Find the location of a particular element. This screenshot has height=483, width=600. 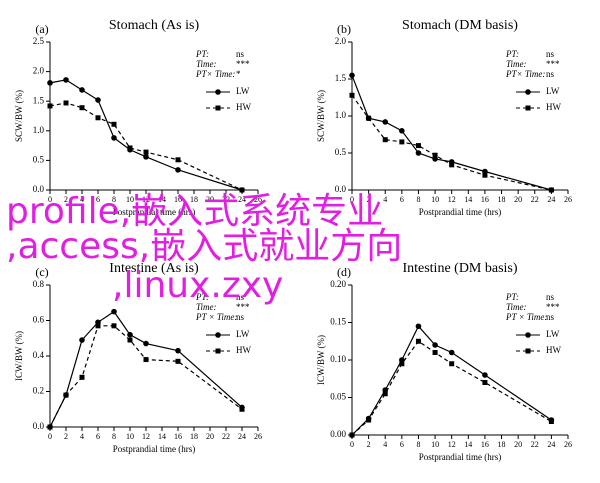

y-tick-label: 0.20 is located at coordinates (338, 284).